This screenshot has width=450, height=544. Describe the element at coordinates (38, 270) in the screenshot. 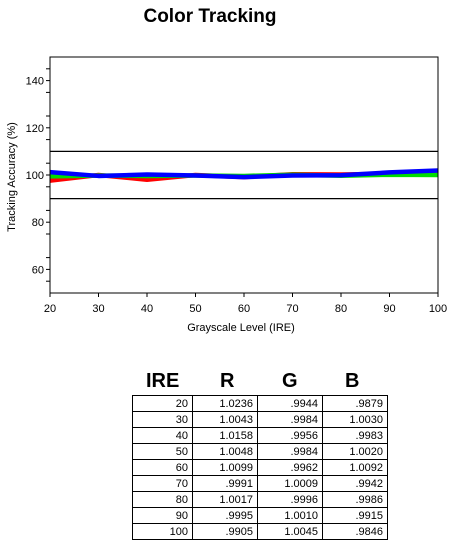

I see `y-tick-label: 60` at that location.